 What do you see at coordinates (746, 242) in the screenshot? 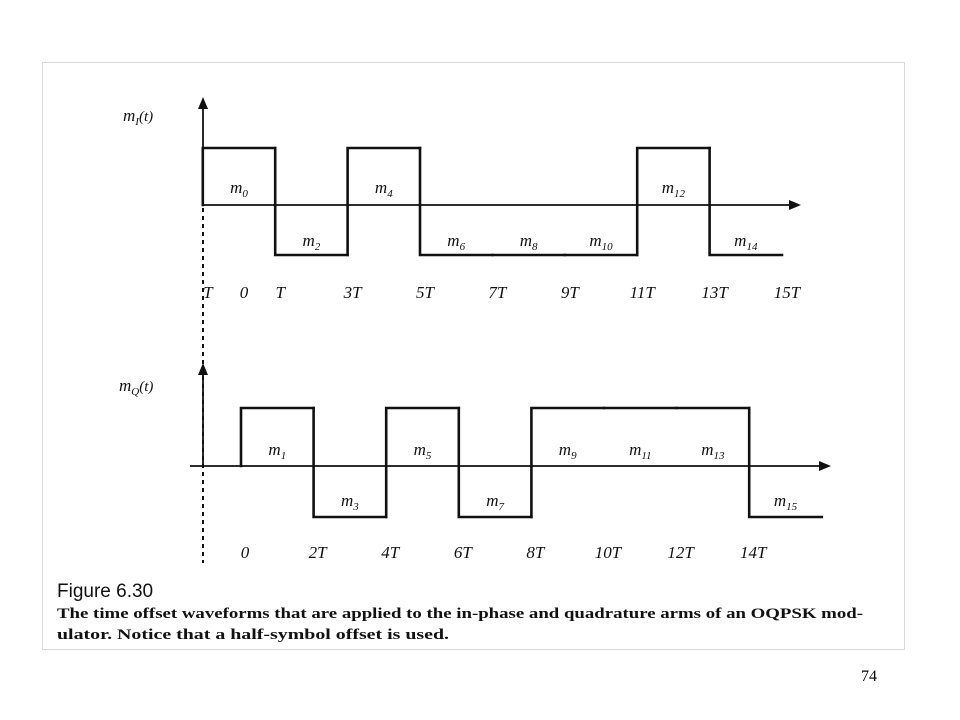
I see `symbol-label: m14` at bounding box center [746, 242].